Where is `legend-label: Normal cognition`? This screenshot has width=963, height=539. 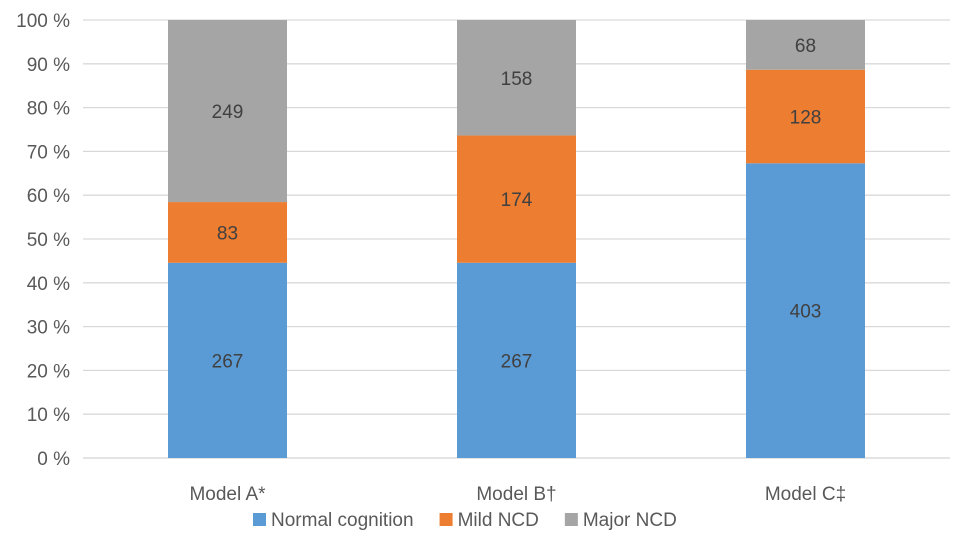
legend-label: Normal cognition is located at coordinates (342, 520).